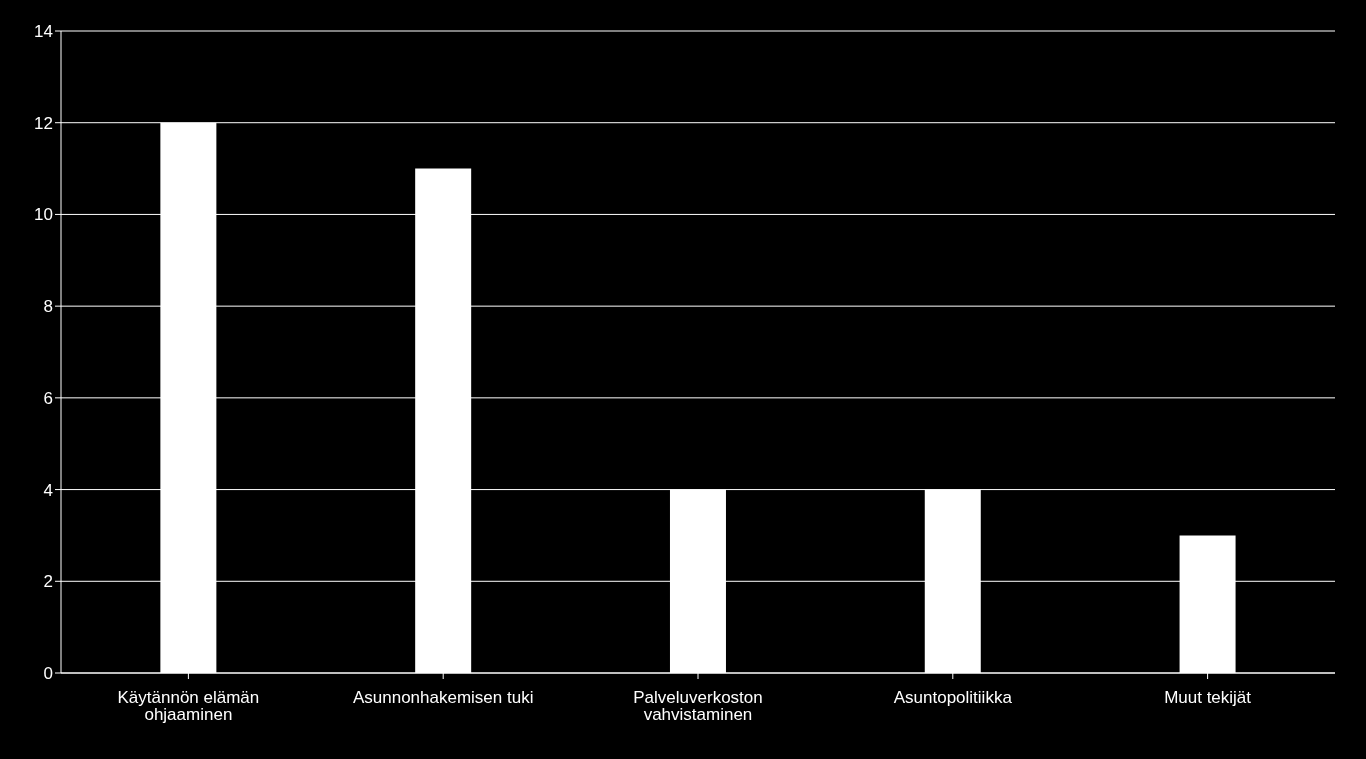 This screenshot has height=759, width=1366. Describe the element at coordinates (188, 706) in the screenshot. I see `x-tick-label: Käytännön elämän ohjaaminen` at that location.